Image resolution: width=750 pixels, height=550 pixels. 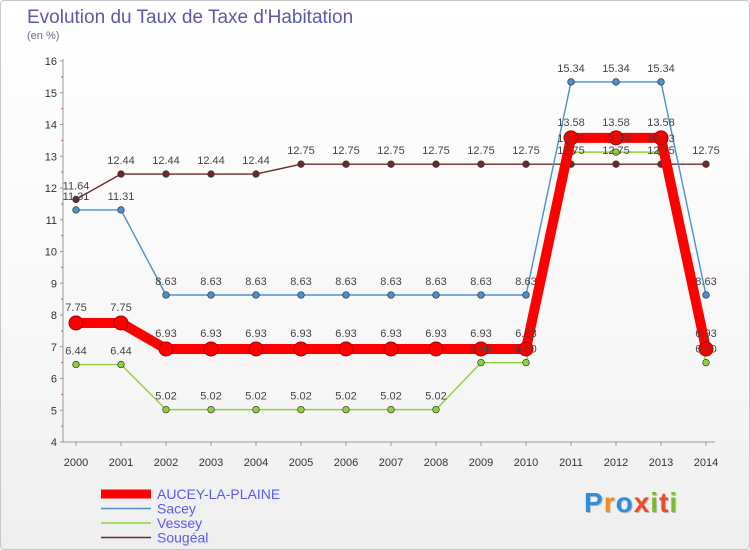 I want to click on x-tick-label: 2004, so click(x=256, y=463).